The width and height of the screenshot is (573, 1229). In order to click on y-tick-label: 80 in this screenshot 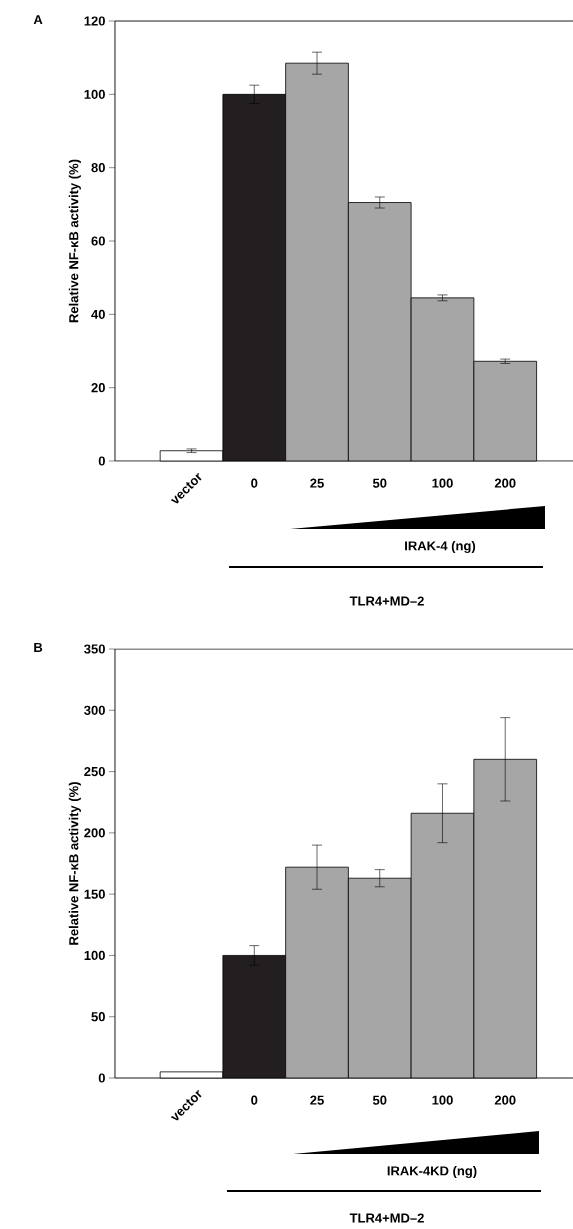, I will do `click(98, 168)`.